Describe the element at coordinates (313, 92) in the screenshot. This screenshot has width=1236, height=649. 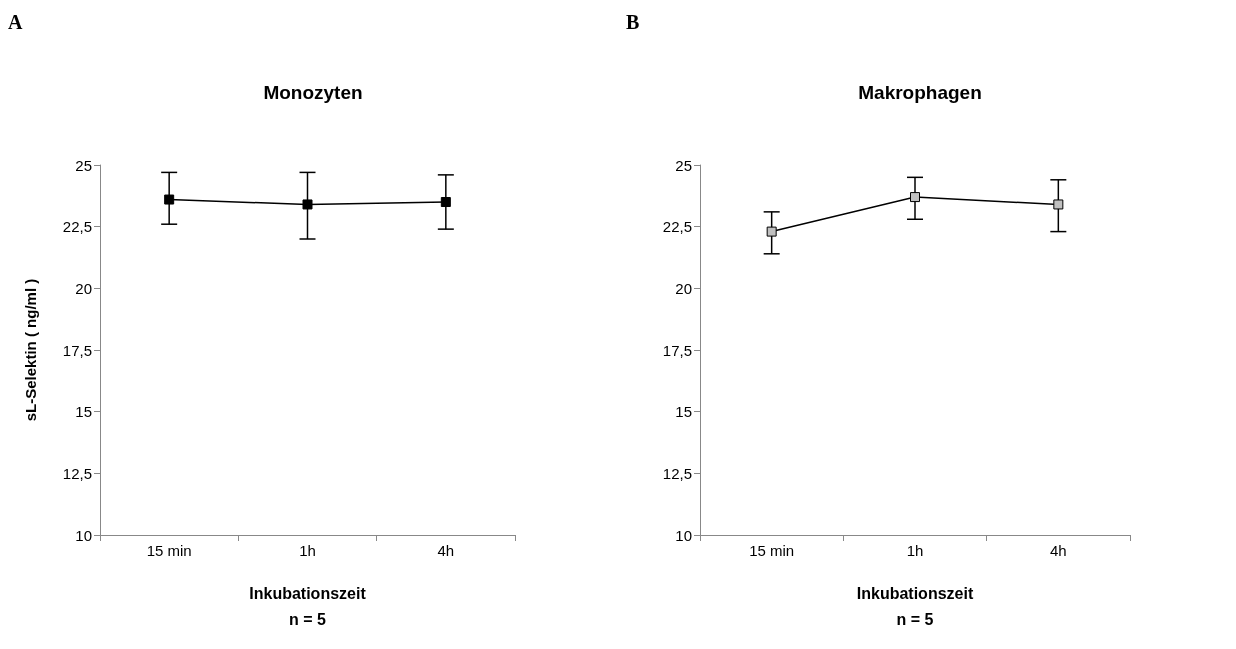
I see `chart-title: Monozyten` at that location.